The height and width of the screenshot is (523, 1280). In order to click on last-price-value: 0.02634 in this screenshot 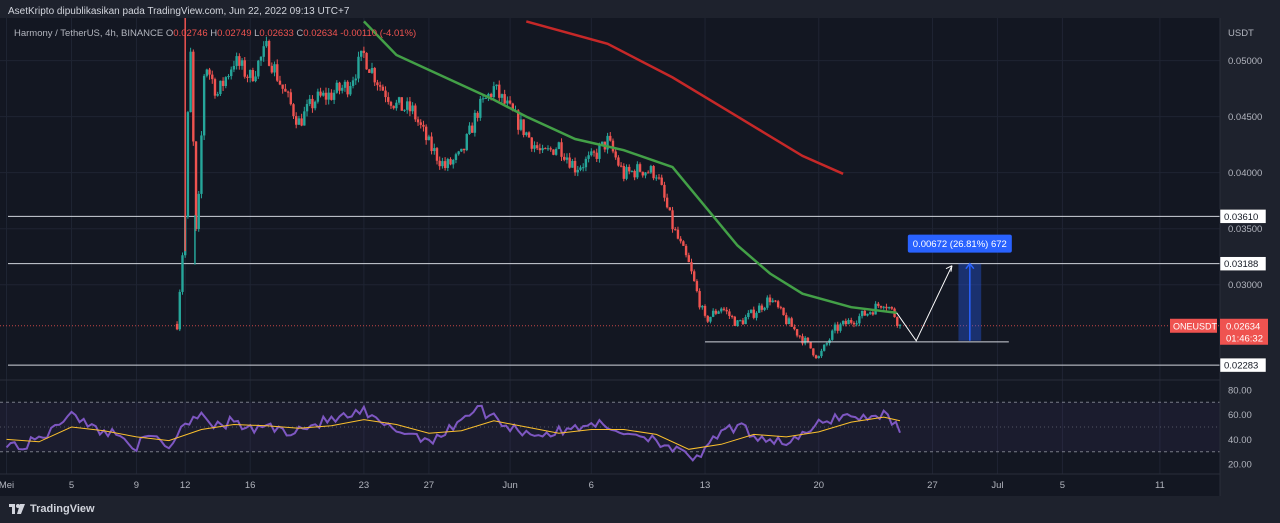, I will do `click(1243, 326)`.